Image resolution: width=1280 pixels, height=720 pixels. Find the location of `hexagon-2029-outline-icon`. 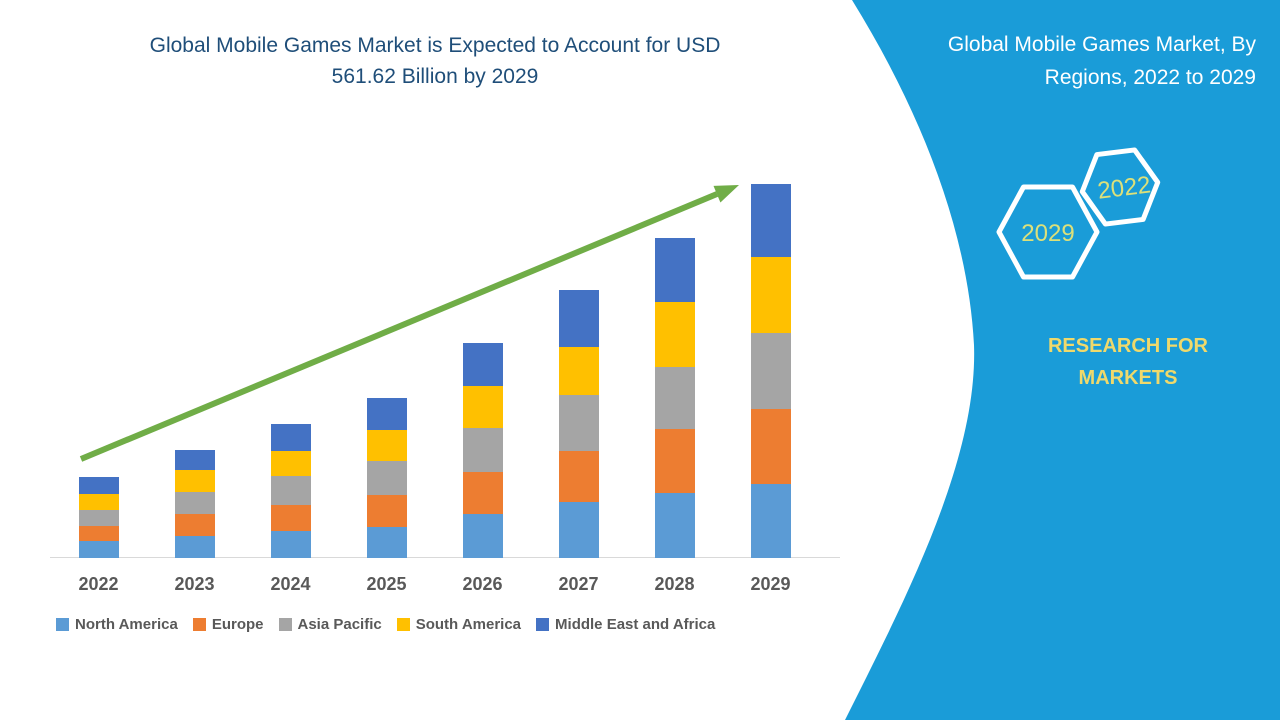

hexagon-2029-outline-icon is located at coordinates (1048, 232).